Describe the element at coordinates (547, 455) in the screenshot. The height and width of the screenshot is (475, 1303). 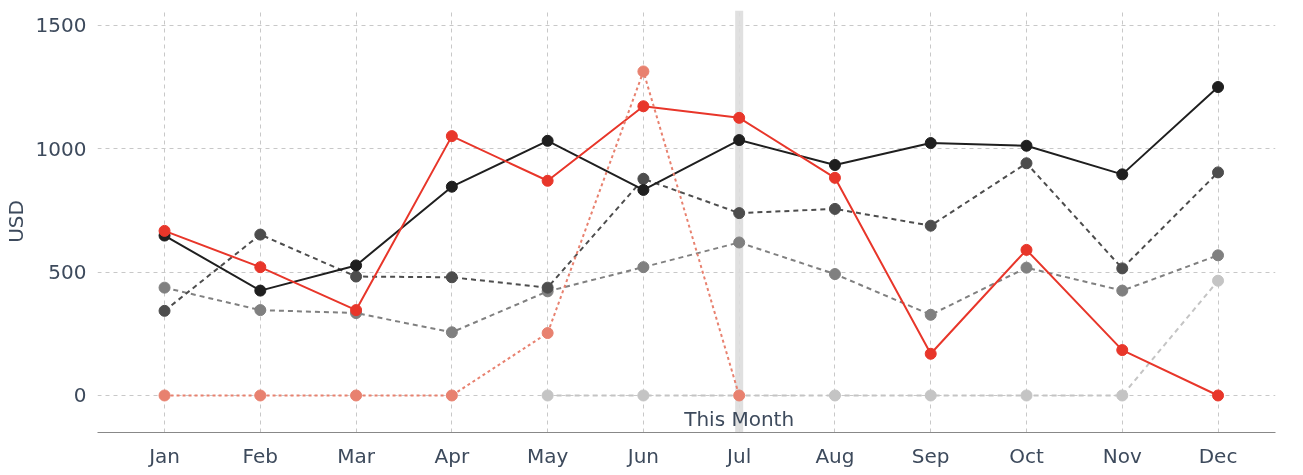
I see `x-tick-label: May` at that location.